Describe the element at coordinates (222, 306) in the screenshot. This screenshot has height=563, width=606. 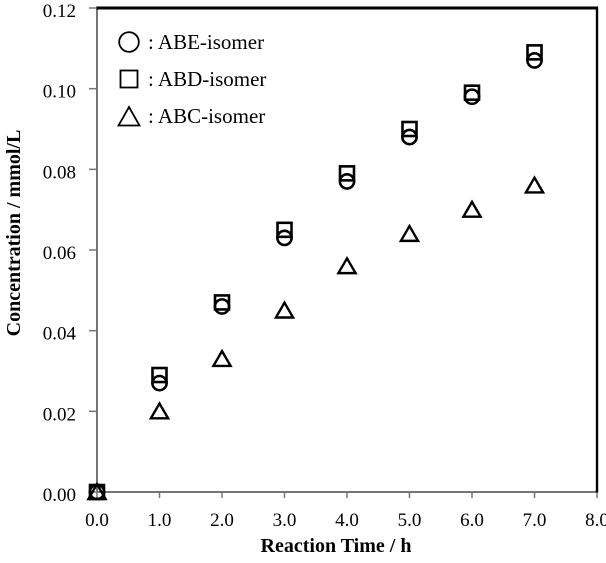
I see `marker-ABE-isomer-t2` at that location.